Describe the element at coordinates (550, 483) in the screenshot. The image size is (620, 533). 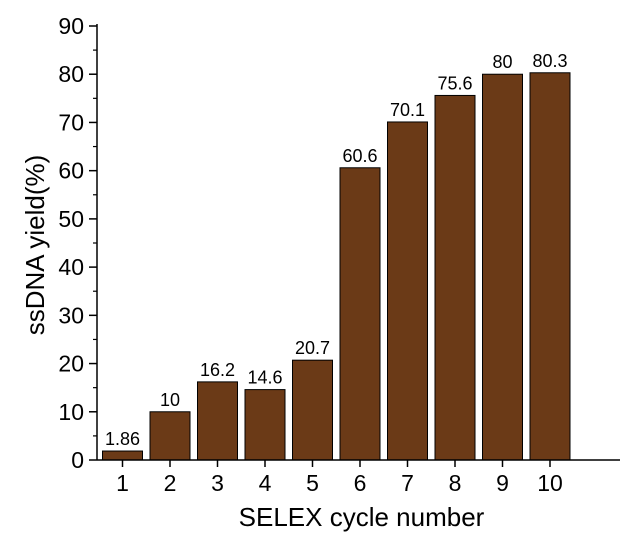
I see `x-tick-label: 10` at that location.